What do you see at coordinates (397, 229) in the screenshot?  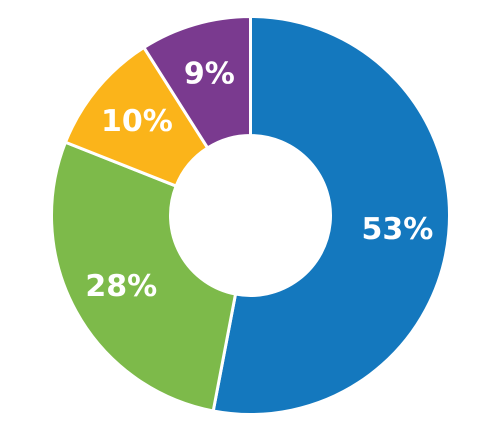 I see `data-label: 53%` at bounding box center [397, 229].